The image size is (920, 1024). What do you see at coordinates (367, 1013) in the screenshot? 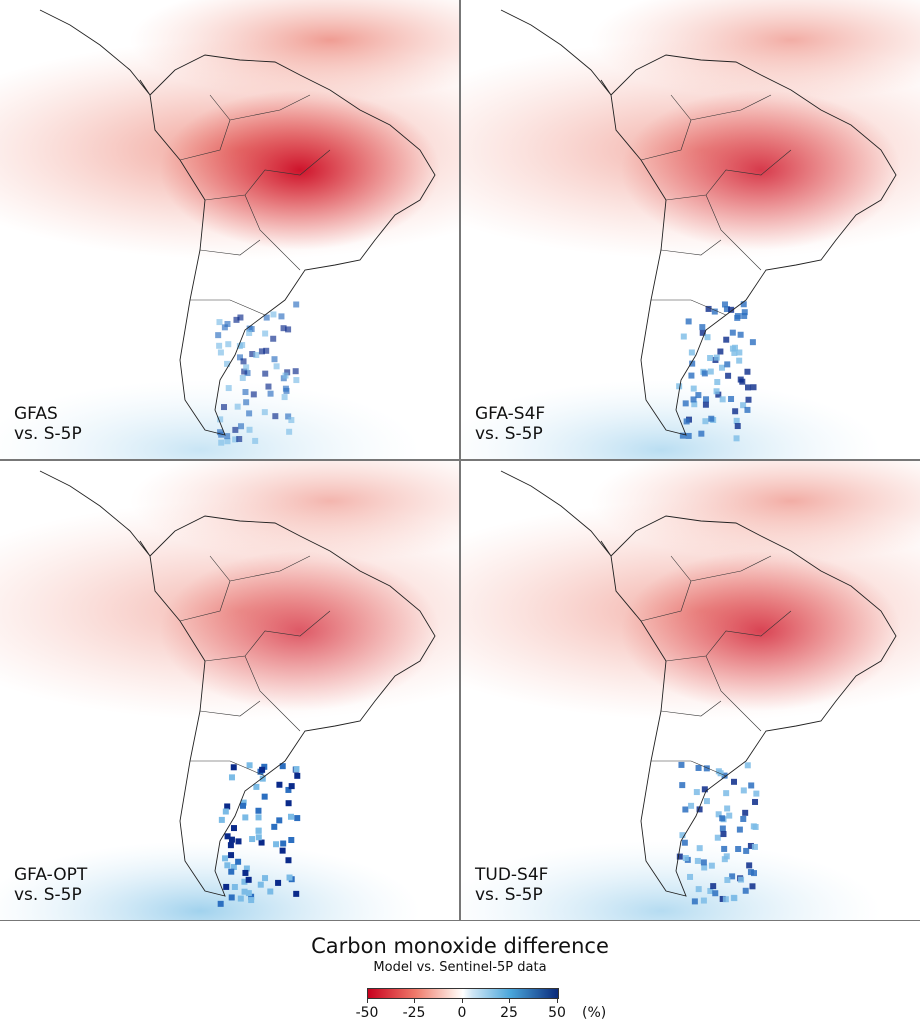
I see `tick-label: -50` at bounding box center [367, 1013].